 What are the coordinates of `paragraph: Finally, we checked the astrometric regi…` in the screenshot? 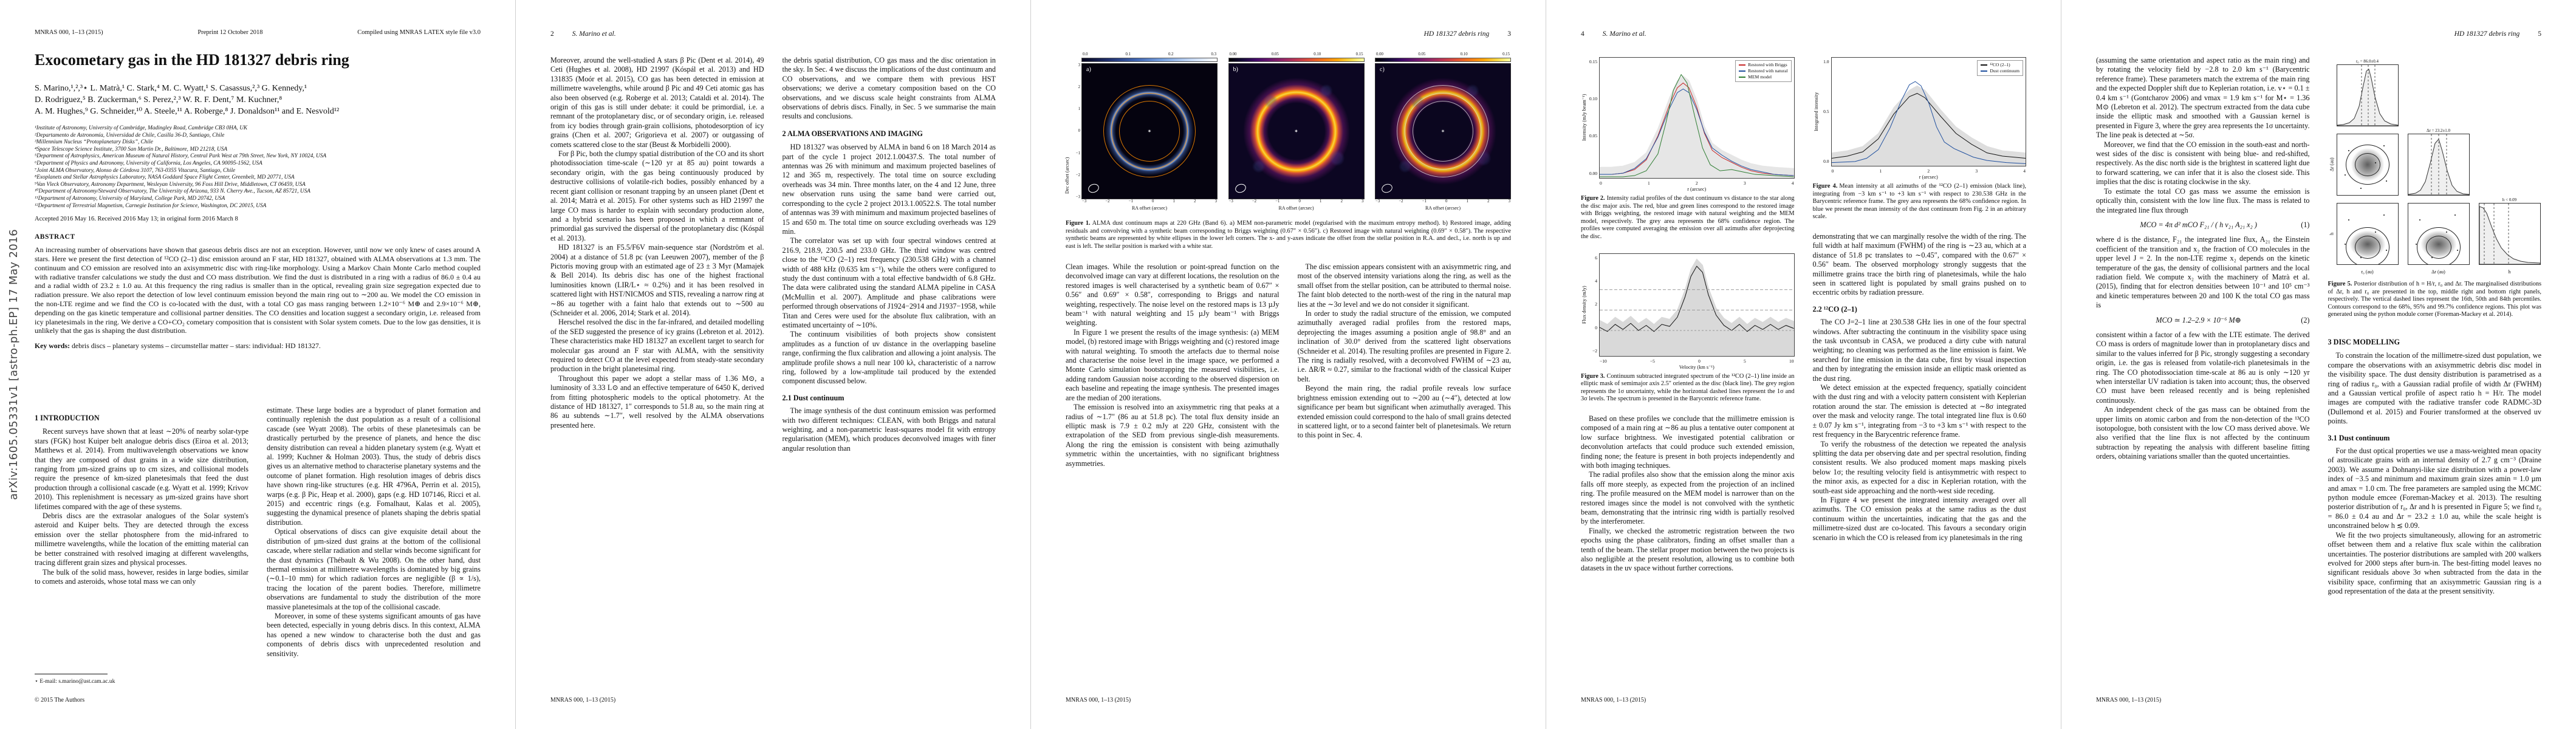 It's located at (1688, 550).